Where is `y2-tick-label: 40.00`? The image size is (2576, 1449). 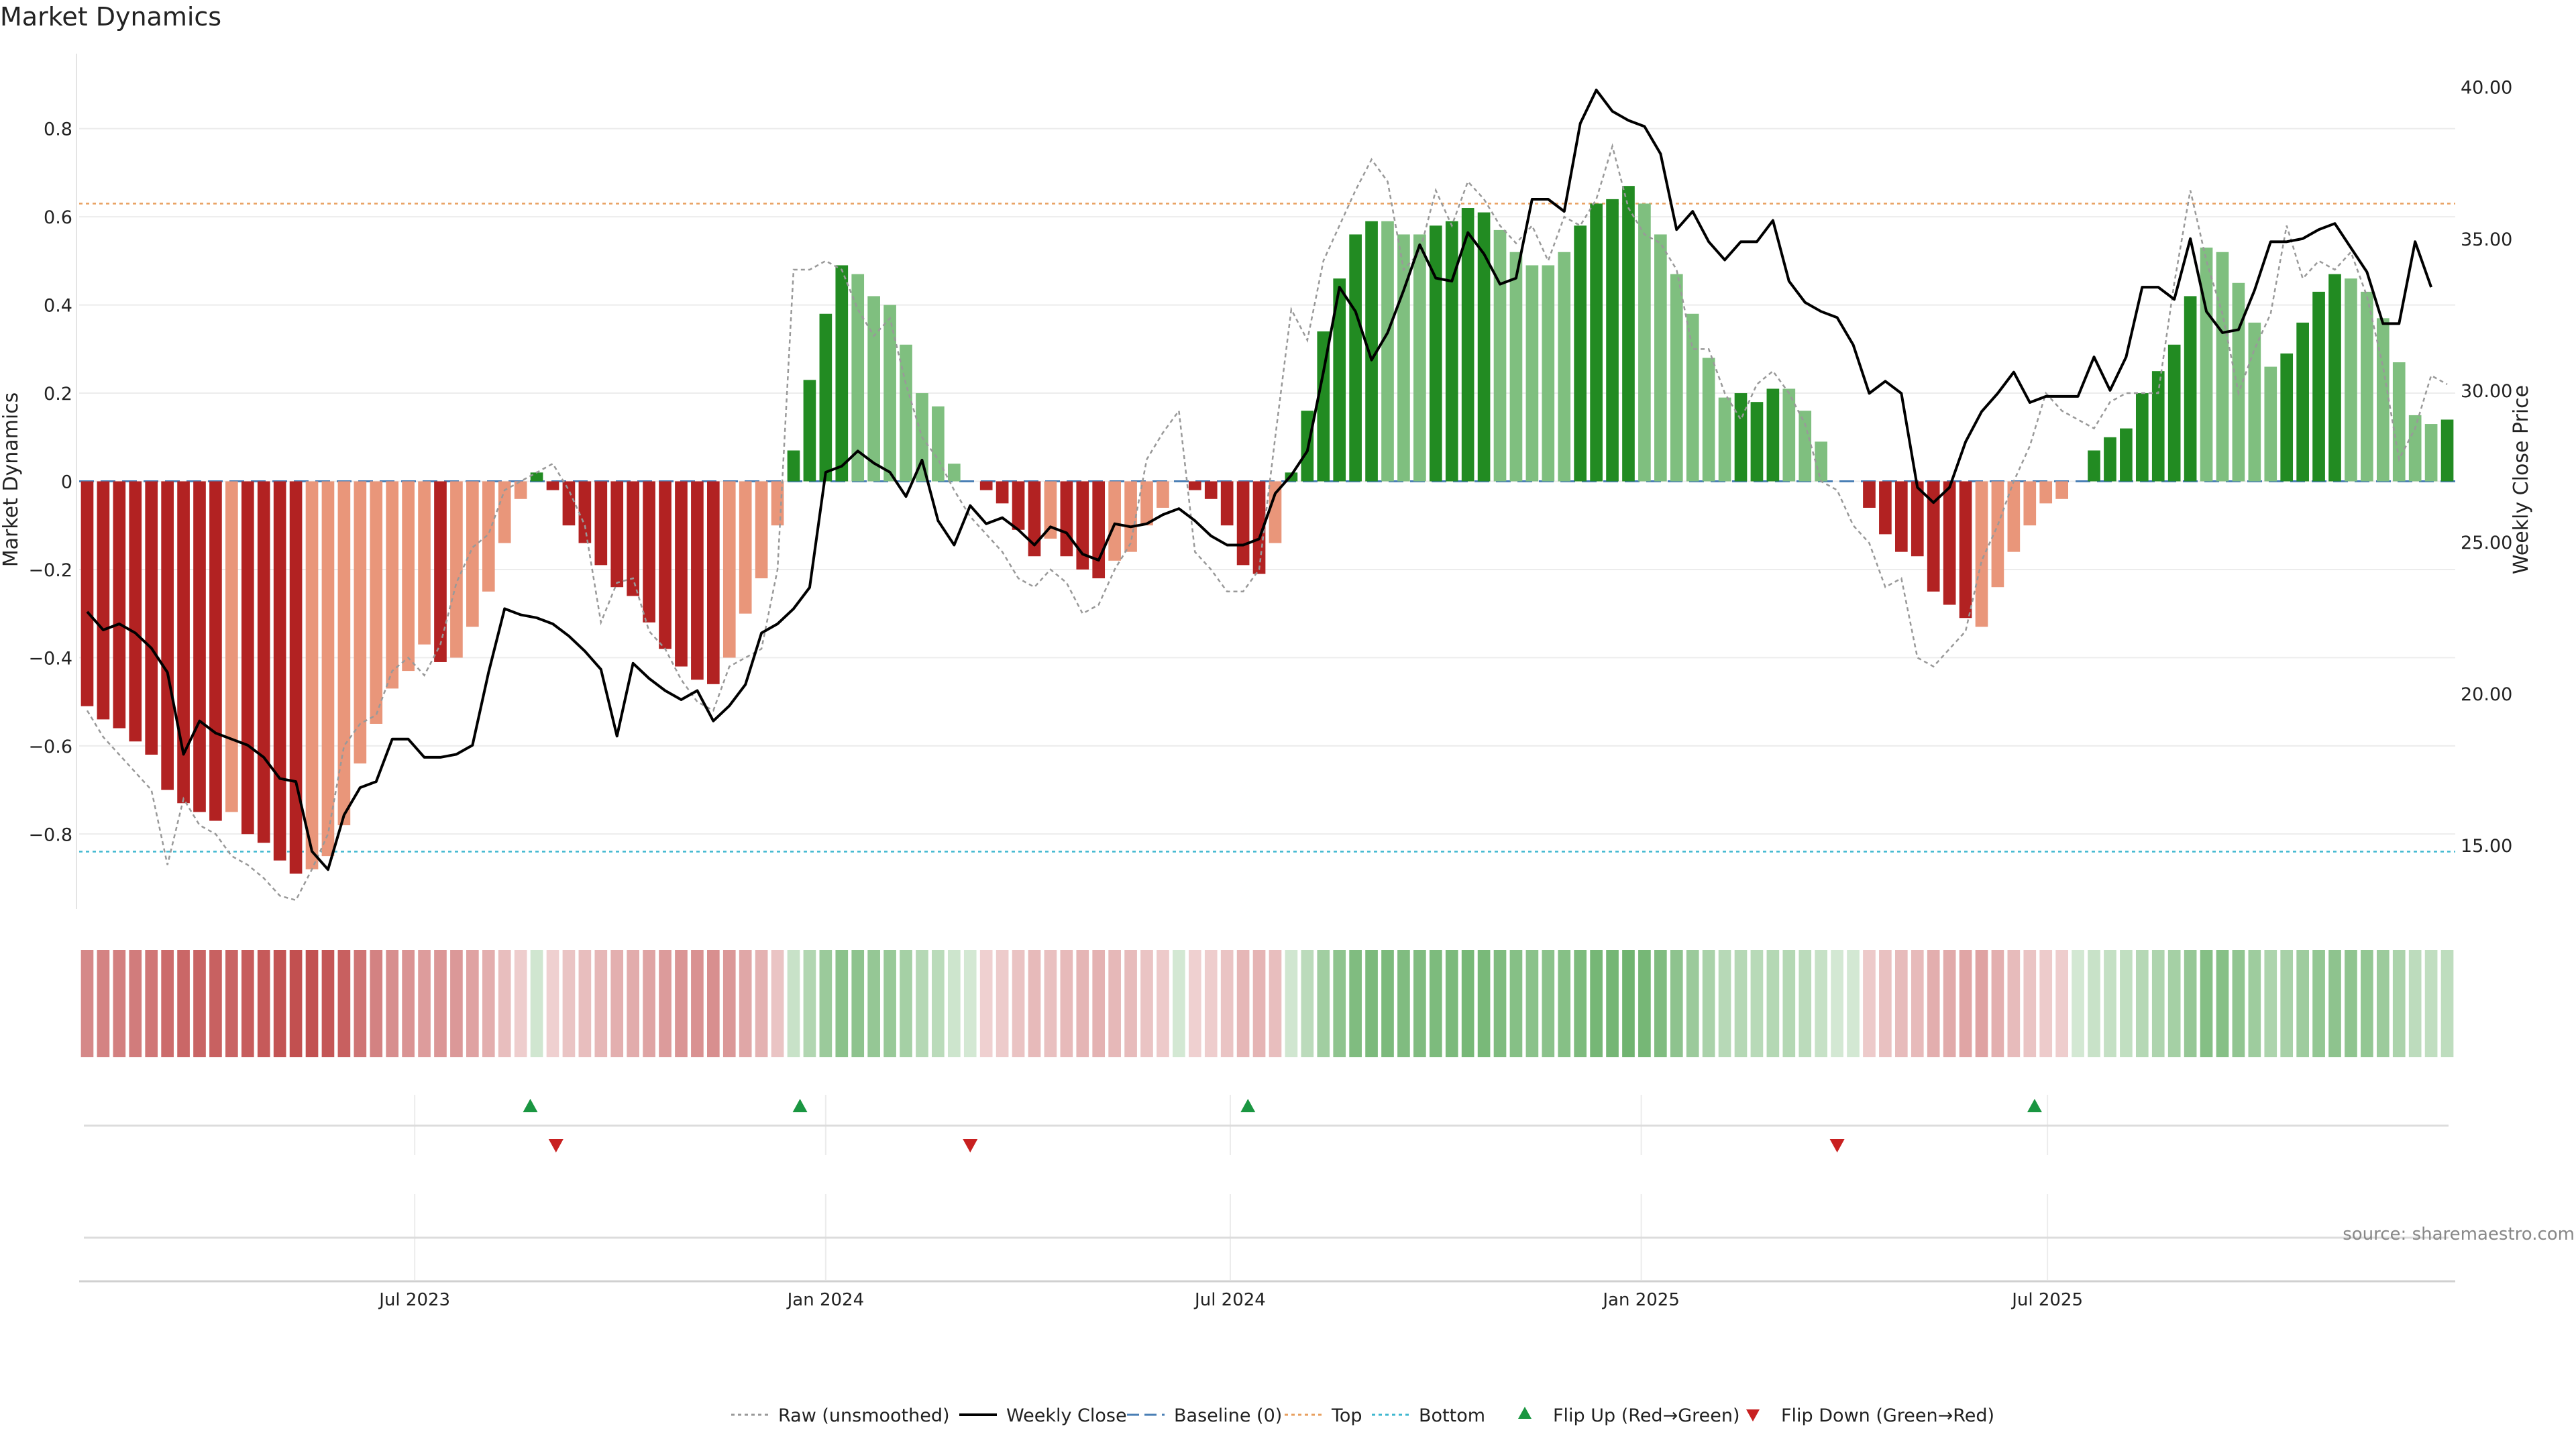 y2-tick-label: 40.00 is located at coordinates (2486, 88).